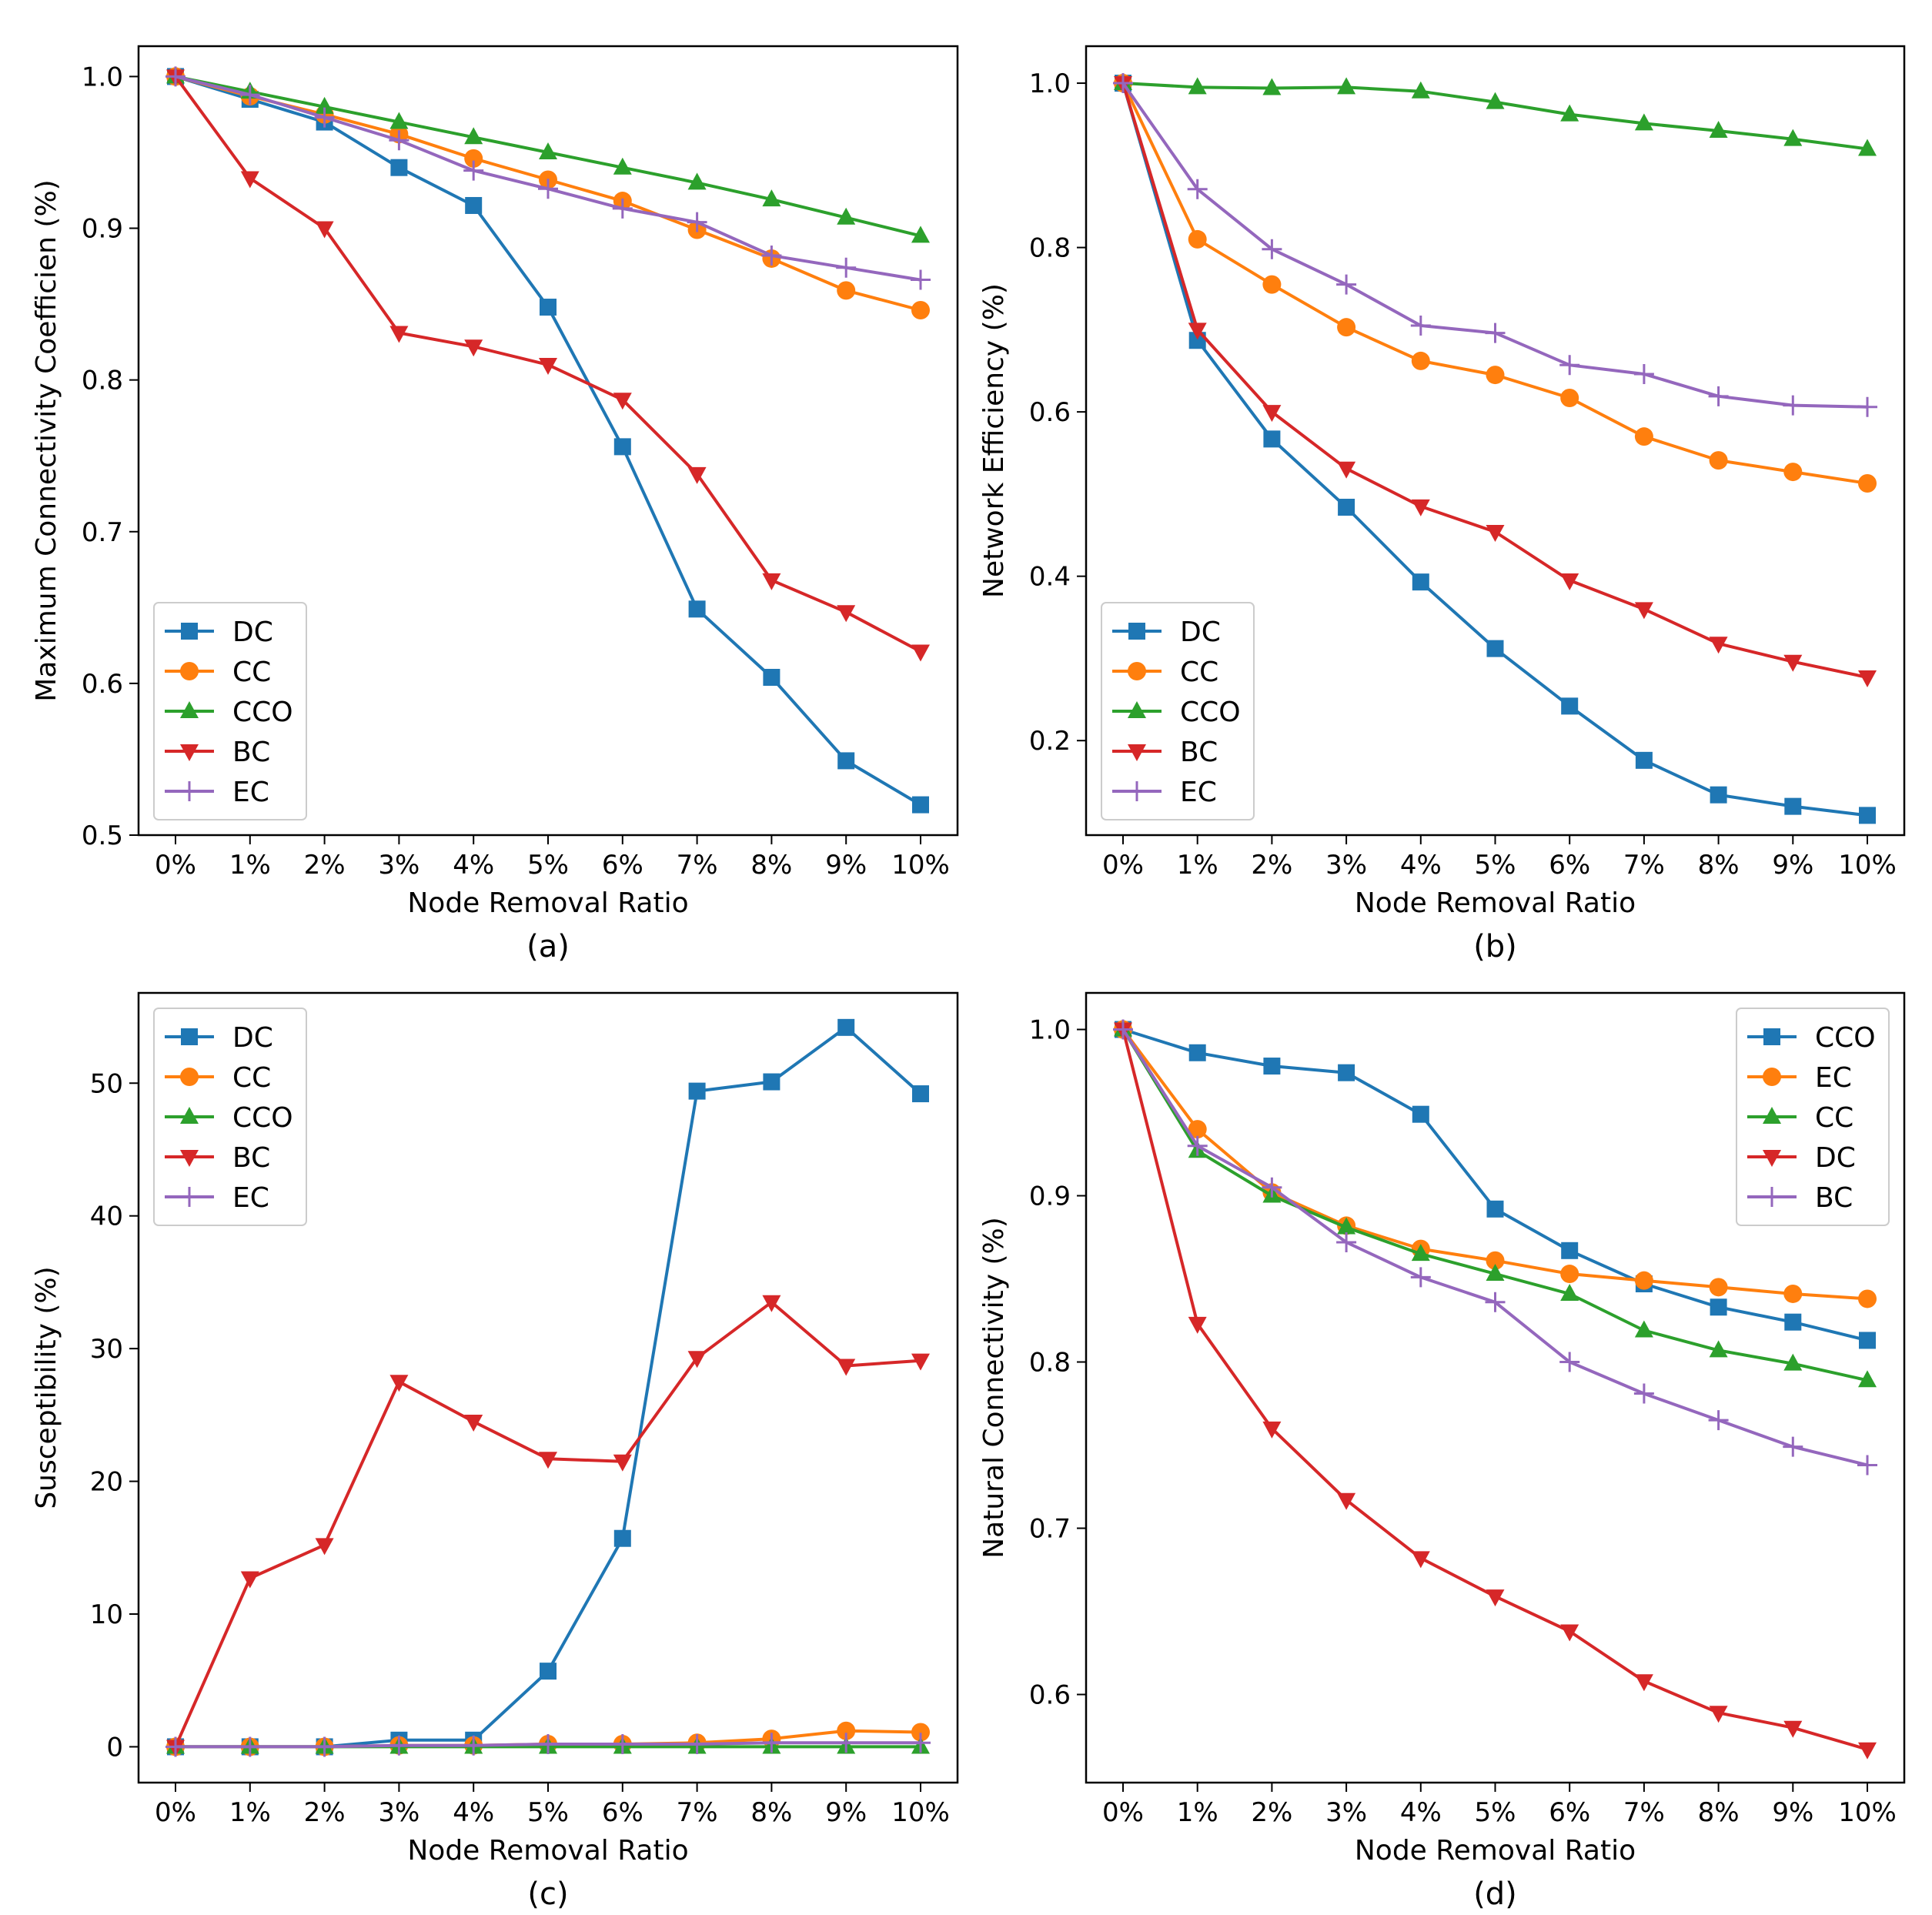  What do you see at coordinates (102, 532) in the screenshot?
I see `panel-a-y-tick-label-2: 0.7` at bounding box center [102, 532].